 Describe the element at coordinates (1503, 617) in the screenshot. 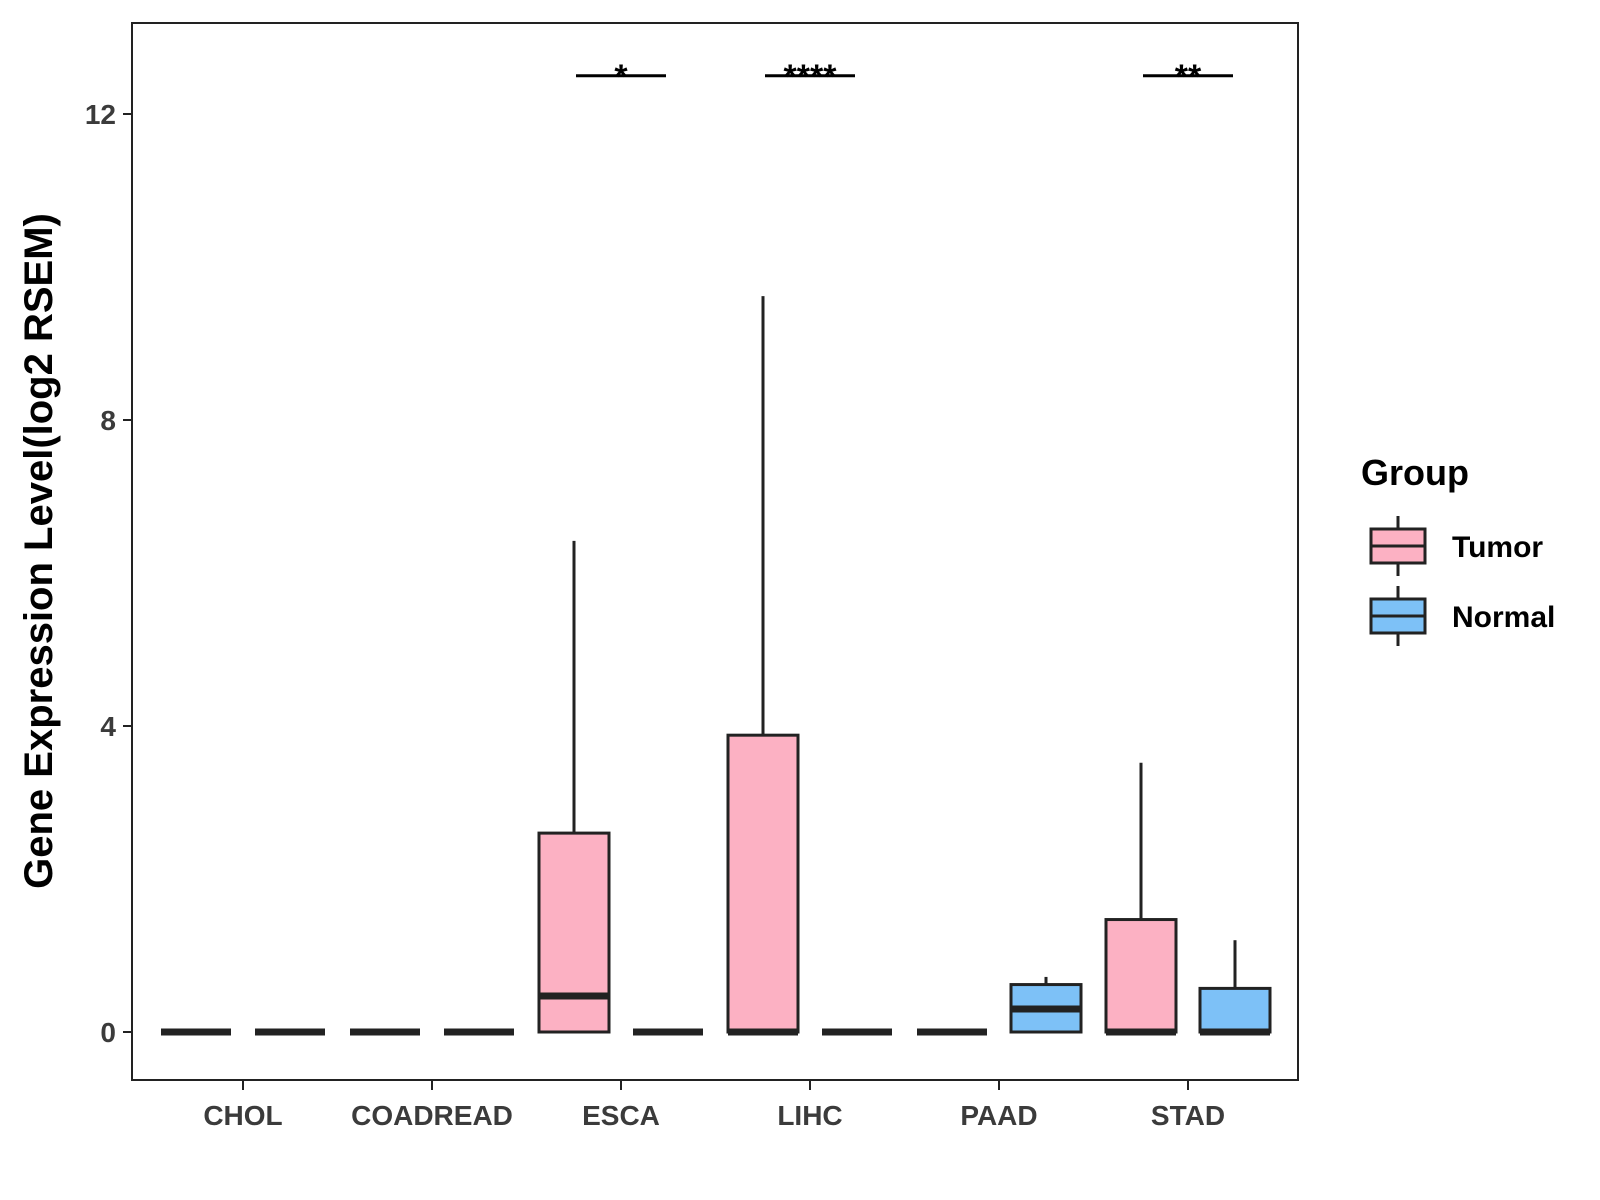

I see `legend-label: Normal` at that location.